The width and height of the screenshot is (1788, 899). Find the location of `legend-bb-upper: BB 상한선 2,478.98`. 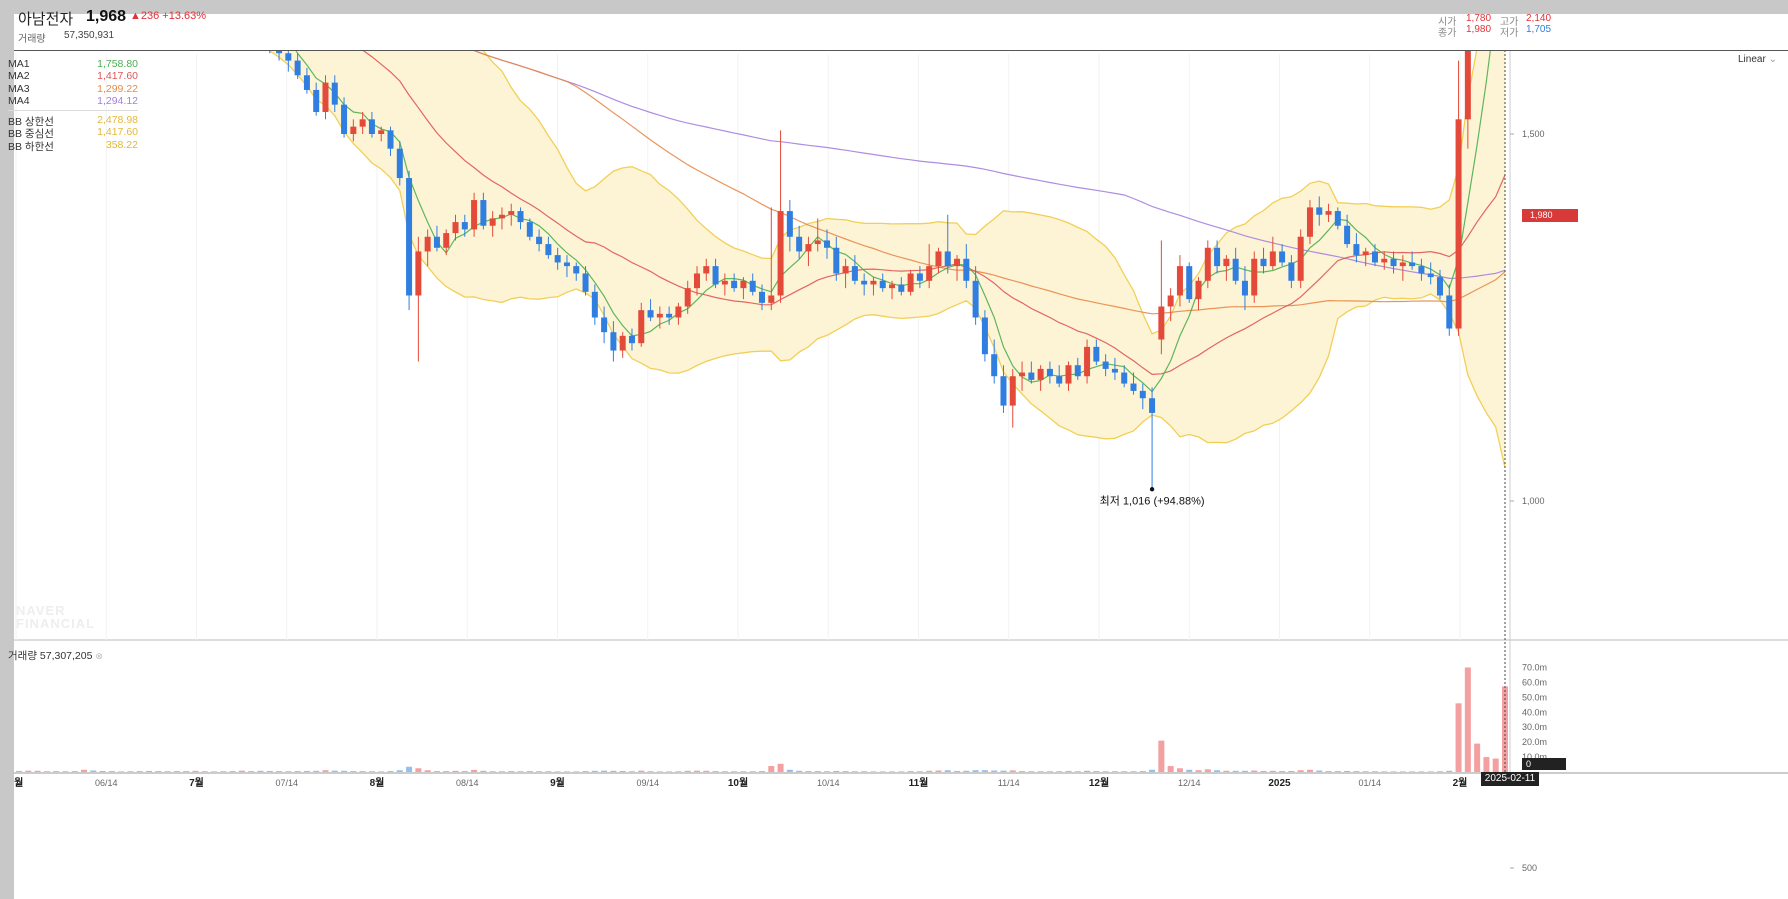

legend-bb-upper: BB 상한선 2,478.98 is located at coordinates (73, 121).